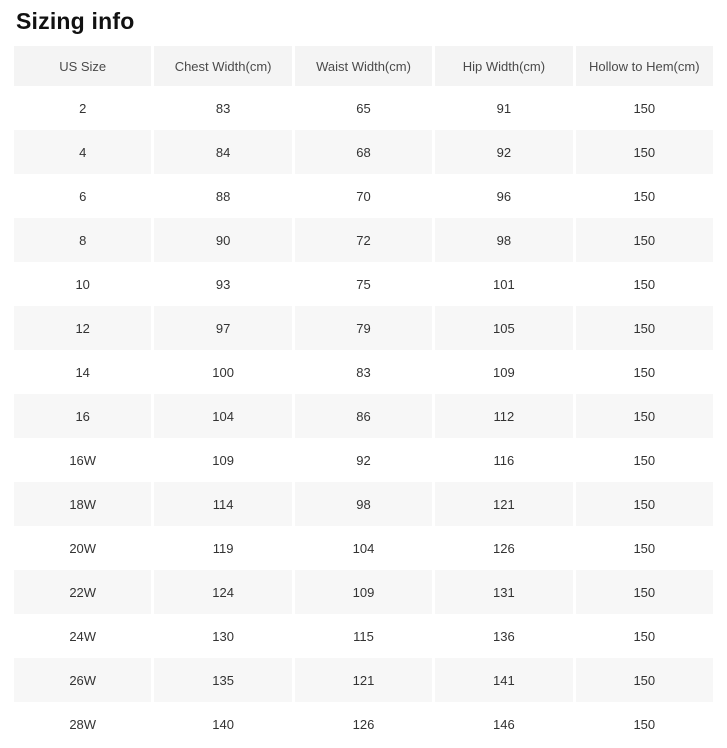 Image resolution: width=727 pixels, height=748 pixels. Describe the element at coordinates (223, 680) in the screenshot. I see `table-cell: 135` at that location.